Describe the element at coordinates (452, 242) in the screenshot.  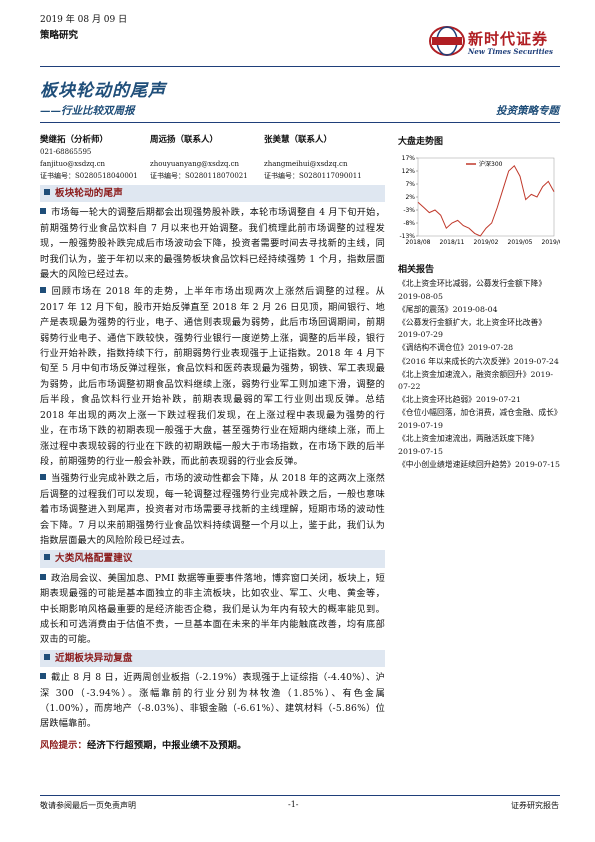
I see `x-tick-label: 2018/11` at that location.